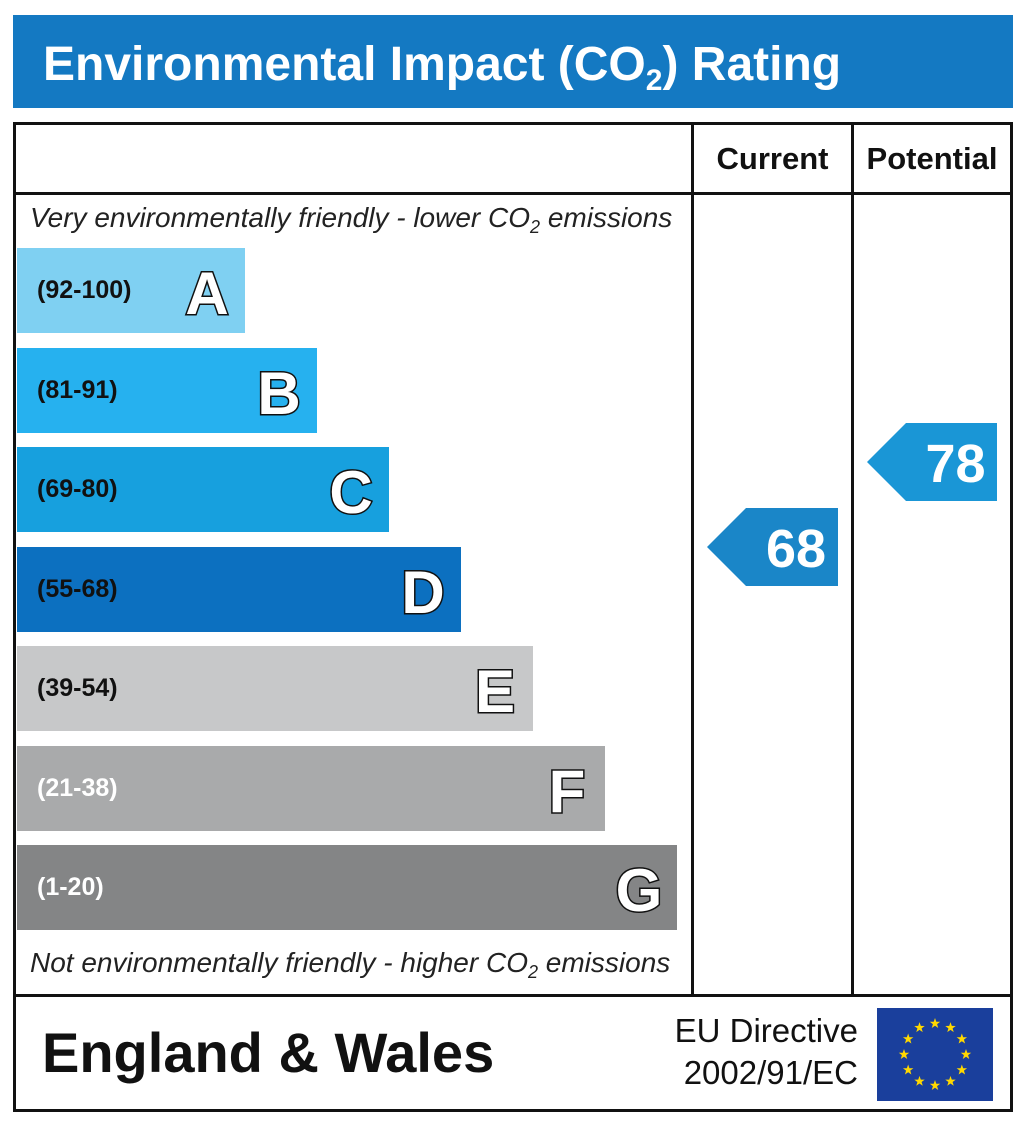 This screenshot has width=1024, height=1124. I want to click on band-range-label: (81-91), so click(77, 389).